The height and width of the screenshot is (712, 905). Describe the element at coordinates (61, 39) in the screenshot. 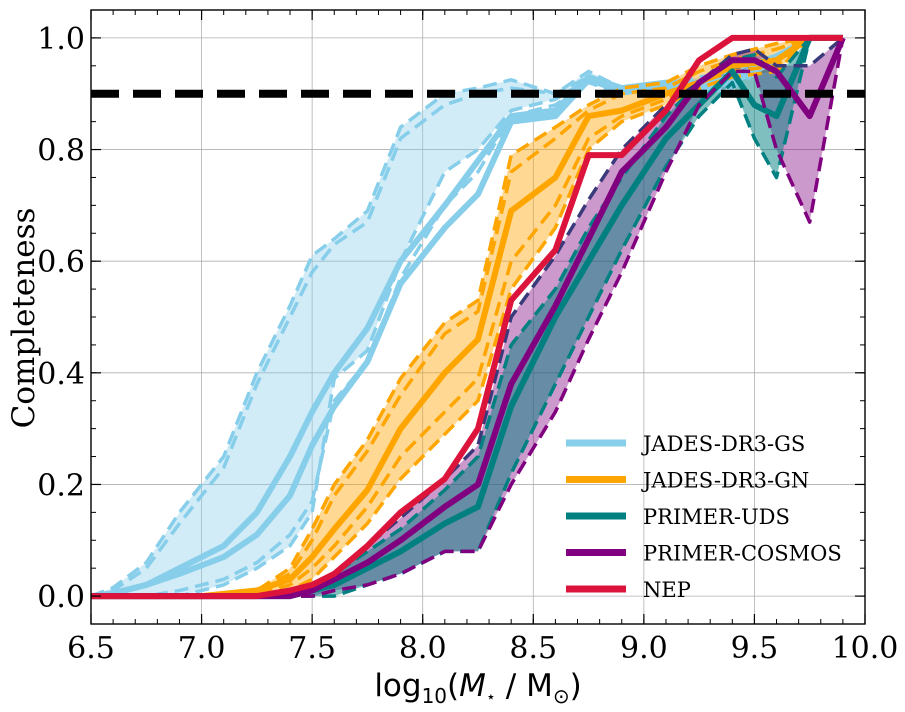

I see `y-tick-label: 1.0` at that location.